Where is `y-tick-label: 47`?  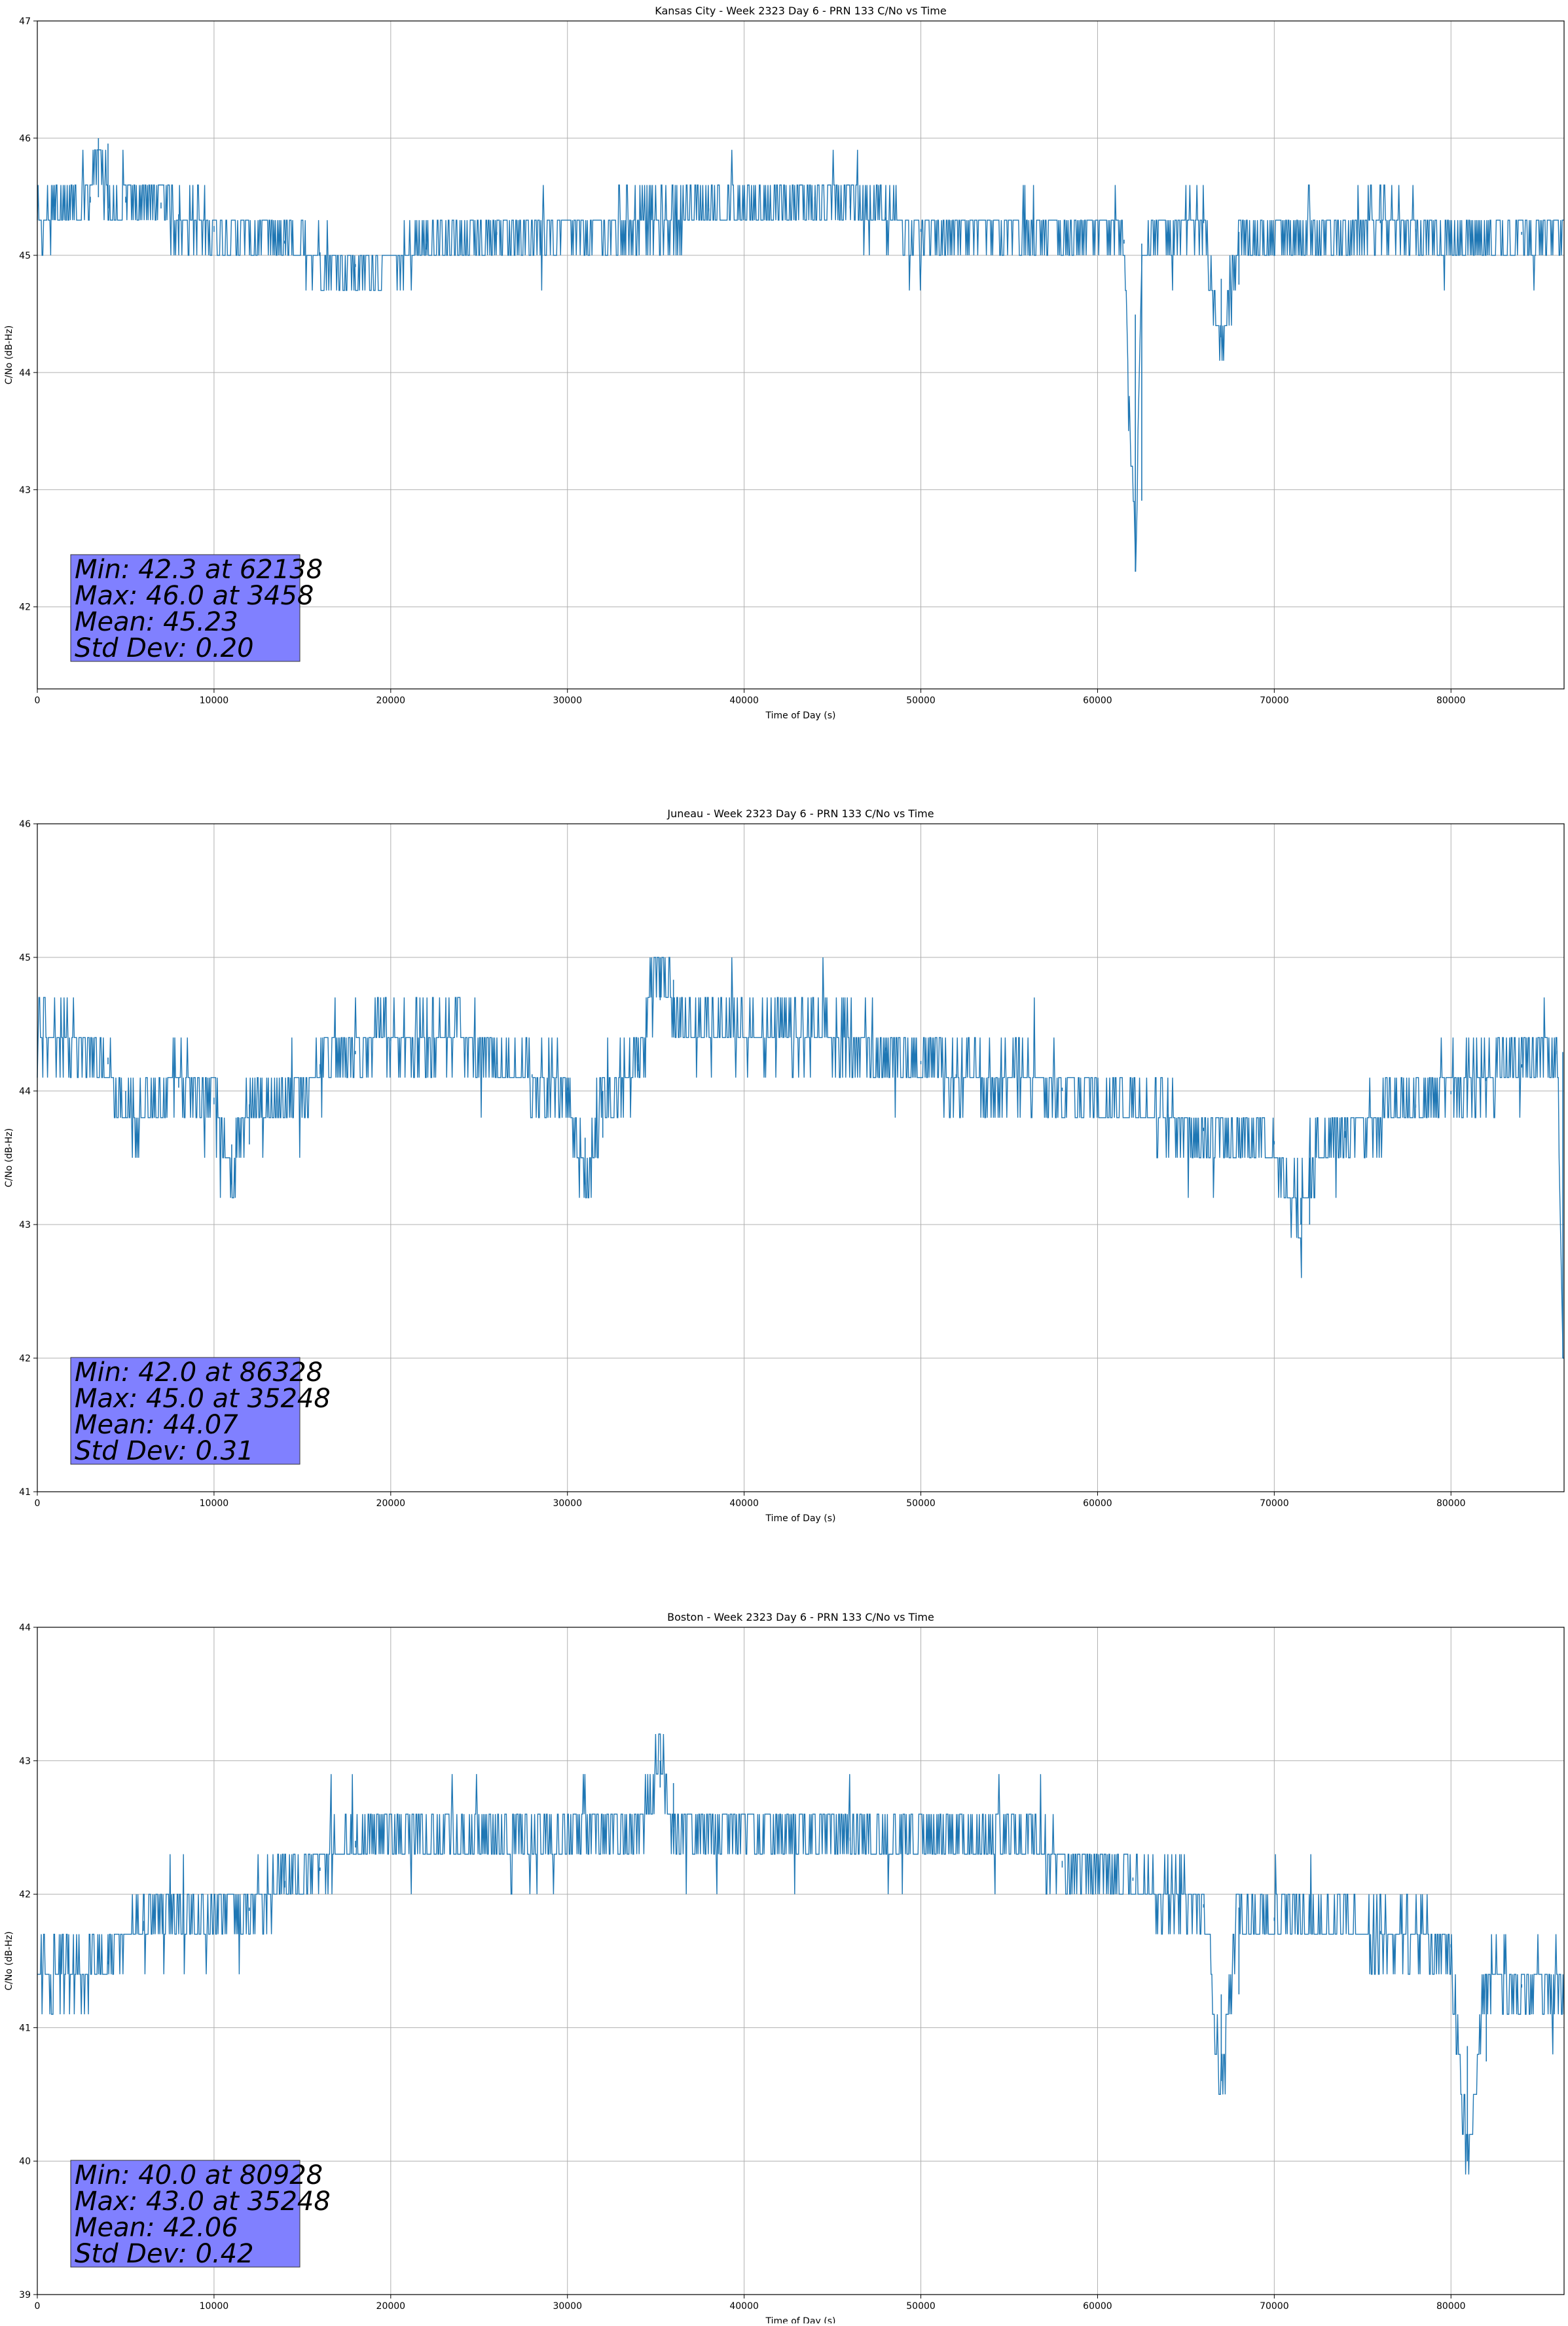 y-tick-label: 47 is located at coordinates (25, 21).